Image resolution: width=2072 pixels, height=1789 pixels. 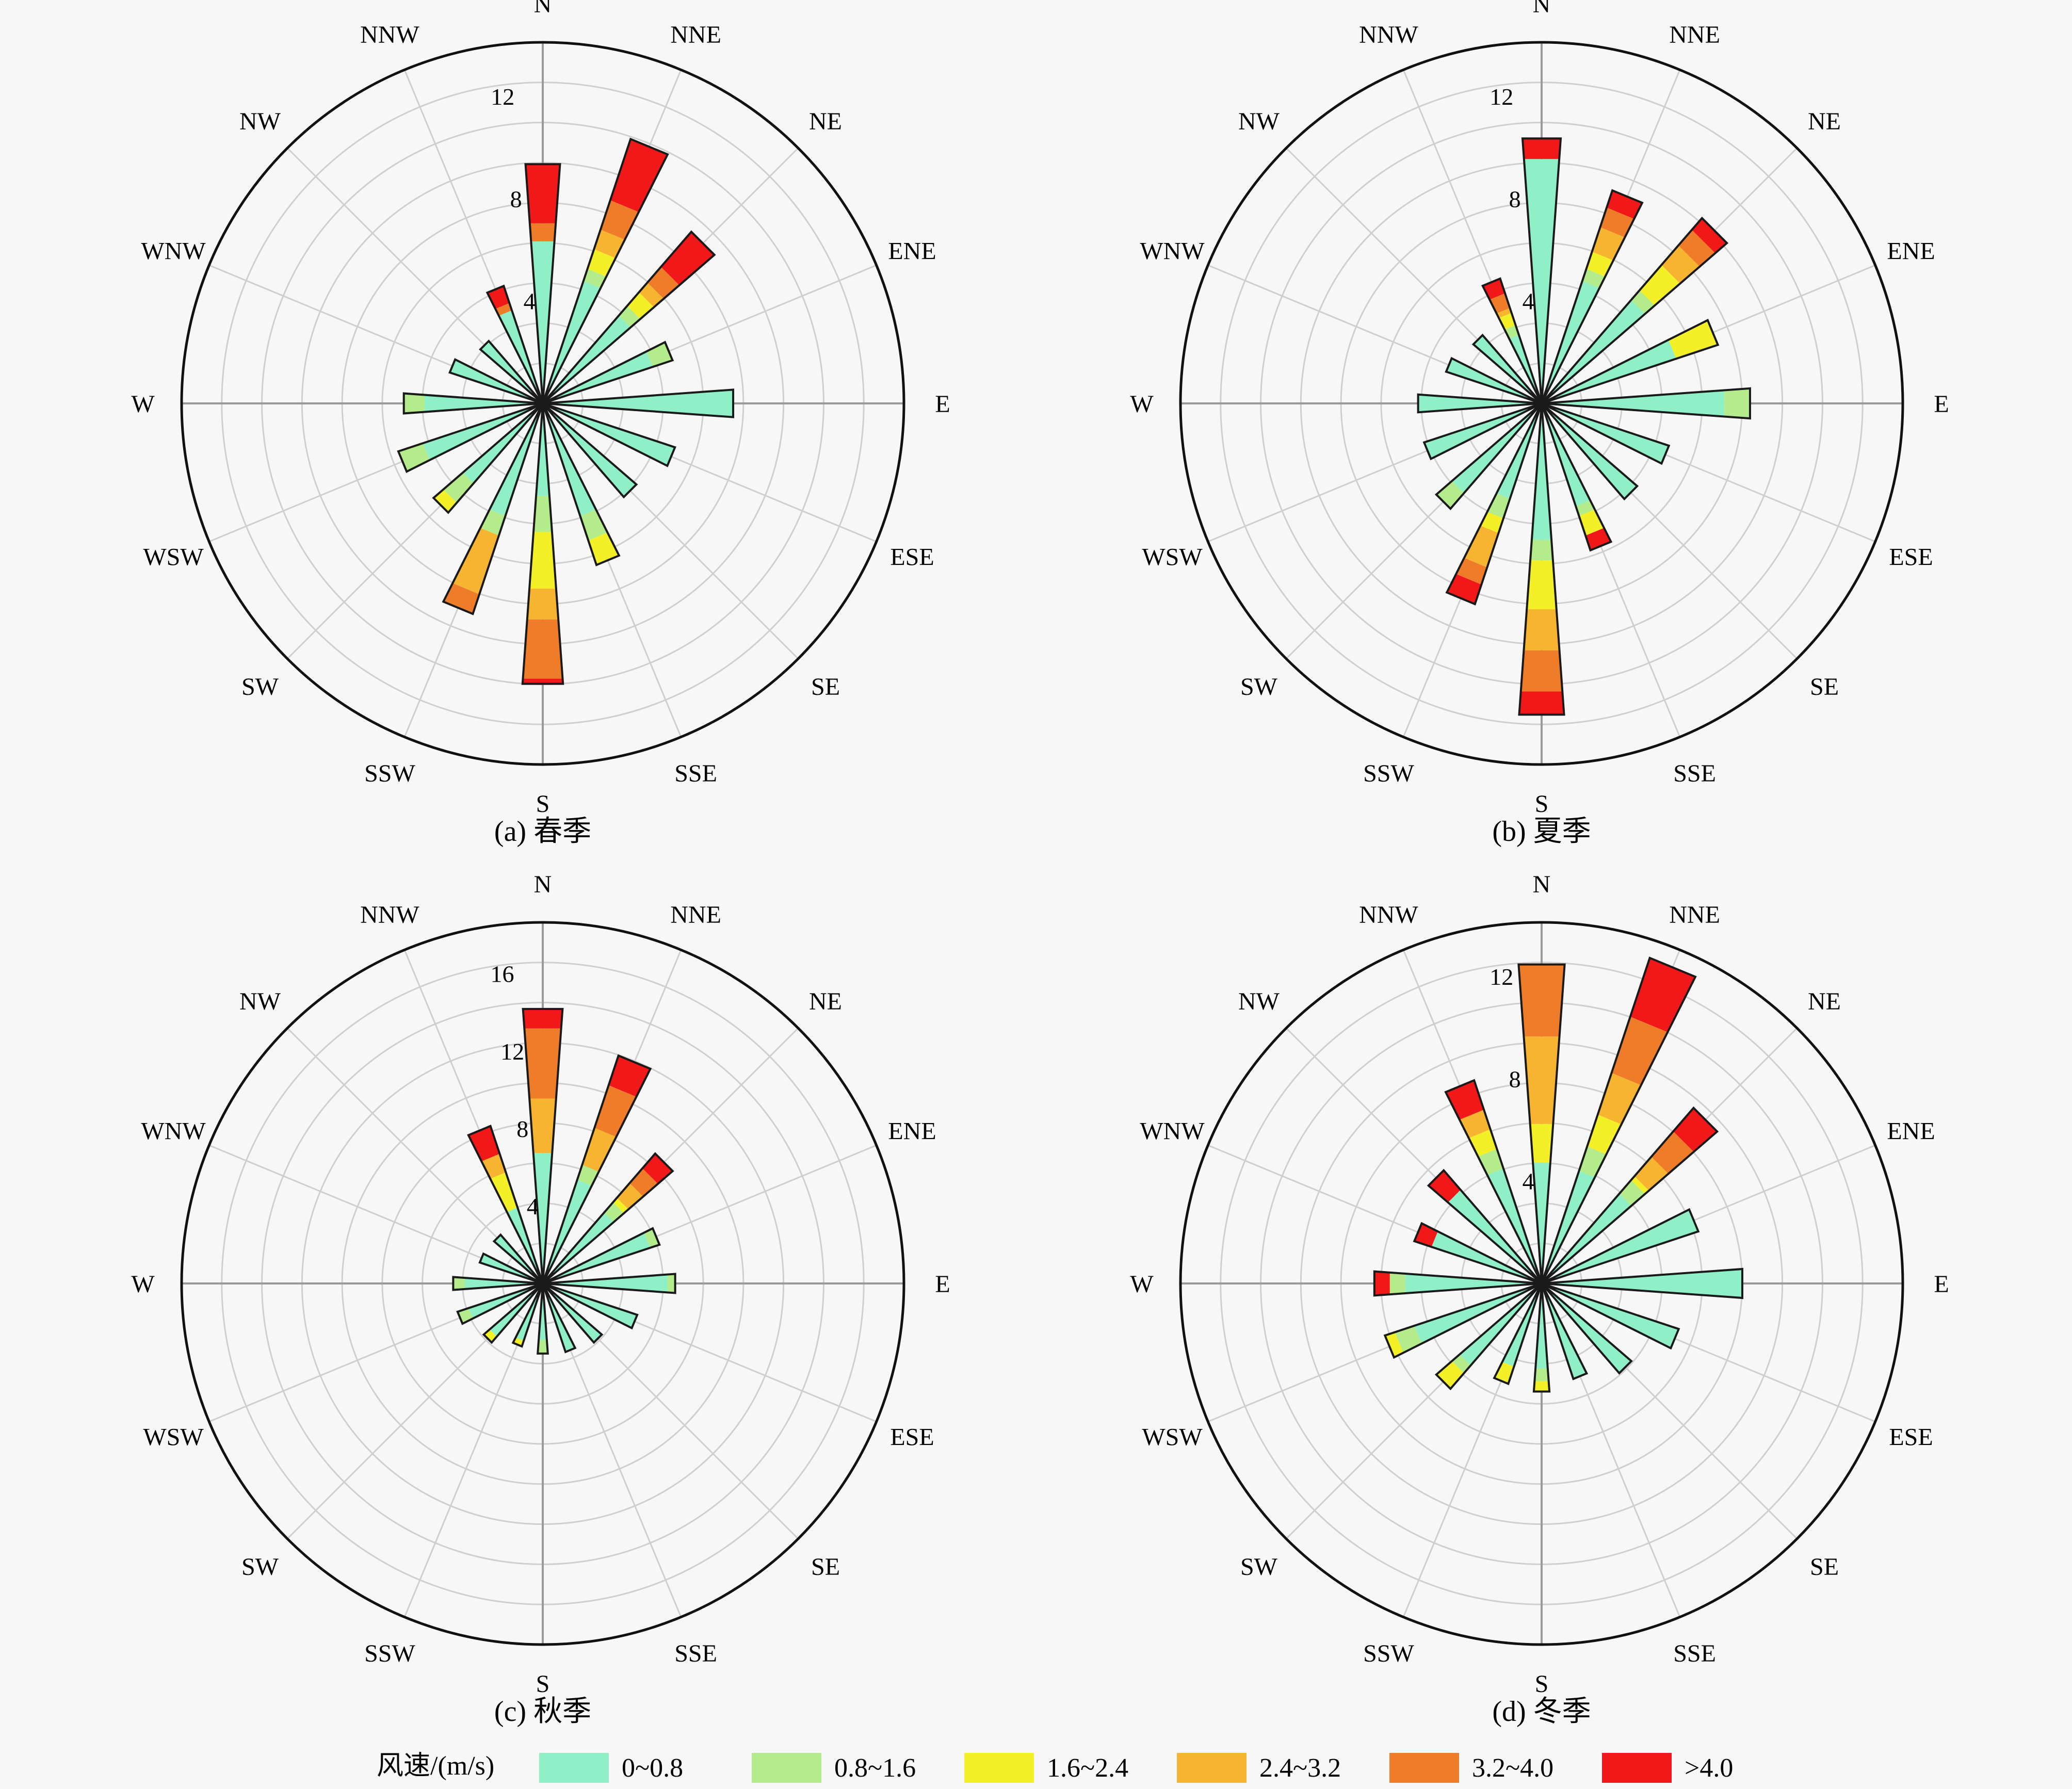 What do you see at coordinates (609, 1283) in the screenshot?
I see `petal-E` at bounding box center [609, 1283].